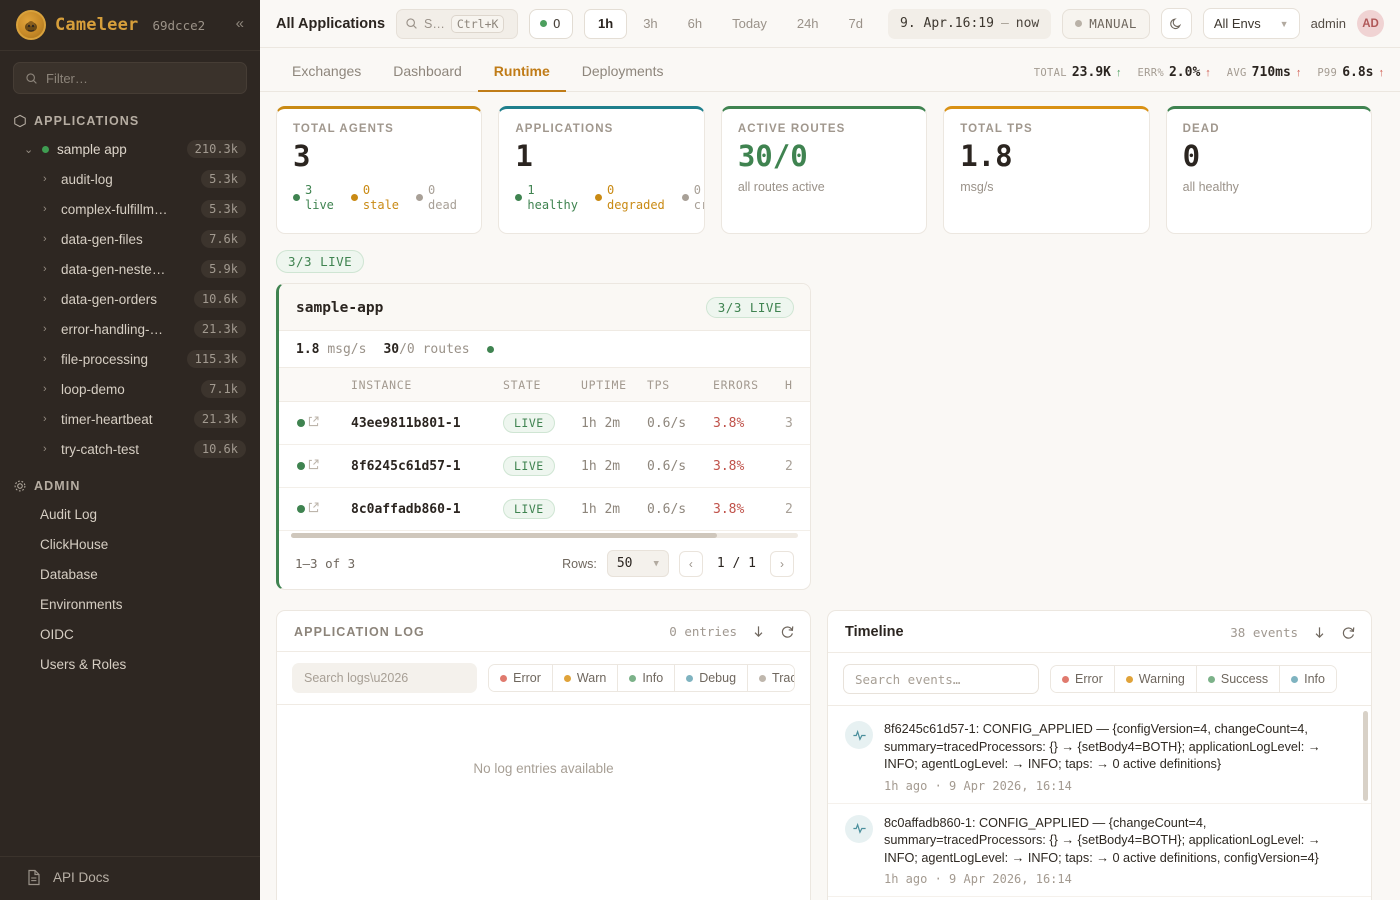 This screenshot has width=1400, height=900. What do you see at coordinates (856, 23) in the screenshot?
I see `time-range-7d: 7d` at bounding box center [856, 23].